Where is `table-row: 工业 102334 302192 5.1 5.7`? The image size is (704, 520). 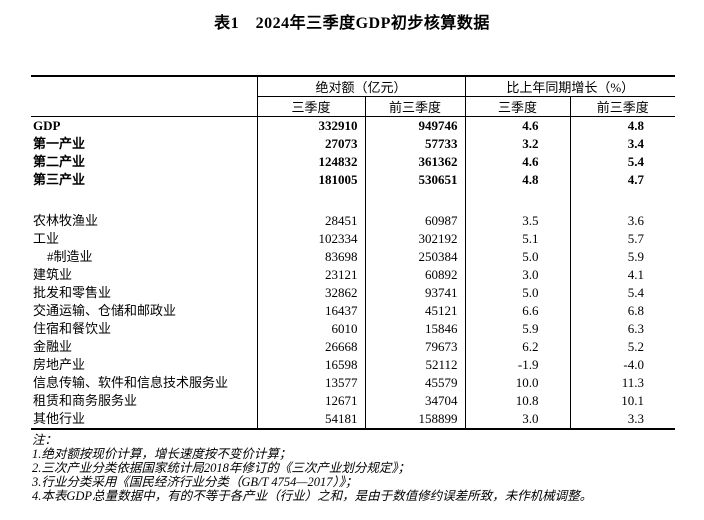
table-row: 工业 102334 302192 5.1 5.7 is located at coordinates (353, 239).